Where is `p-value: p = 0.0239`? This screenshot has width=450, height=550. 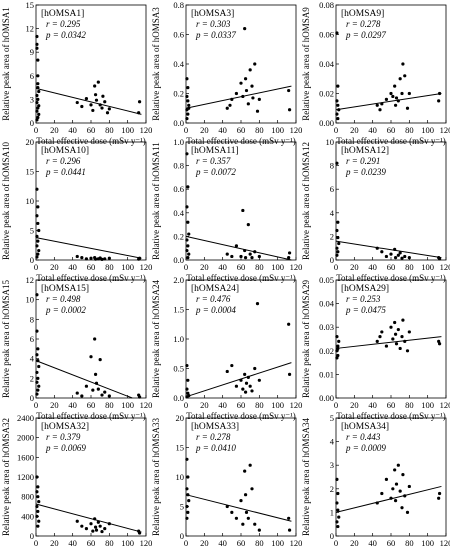
p-value: p = 0.0239 is located at coordinates (365, 172).